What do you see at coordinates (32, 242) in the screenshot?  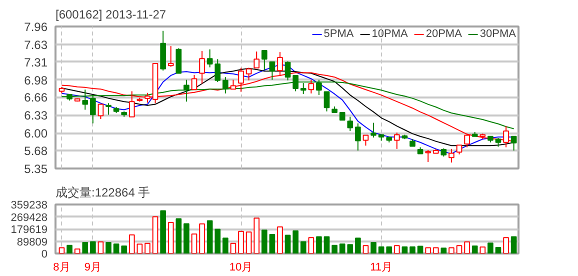 I see `y-tick-label: 89809` at bounding box center [32, 242].